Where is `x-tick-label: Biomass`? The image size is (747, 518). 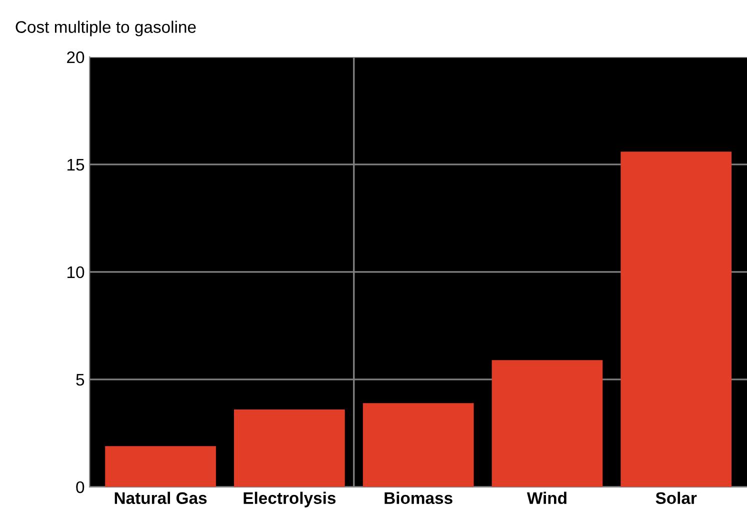 x-tick-label: Biomass is located at coordinates (418, 498).